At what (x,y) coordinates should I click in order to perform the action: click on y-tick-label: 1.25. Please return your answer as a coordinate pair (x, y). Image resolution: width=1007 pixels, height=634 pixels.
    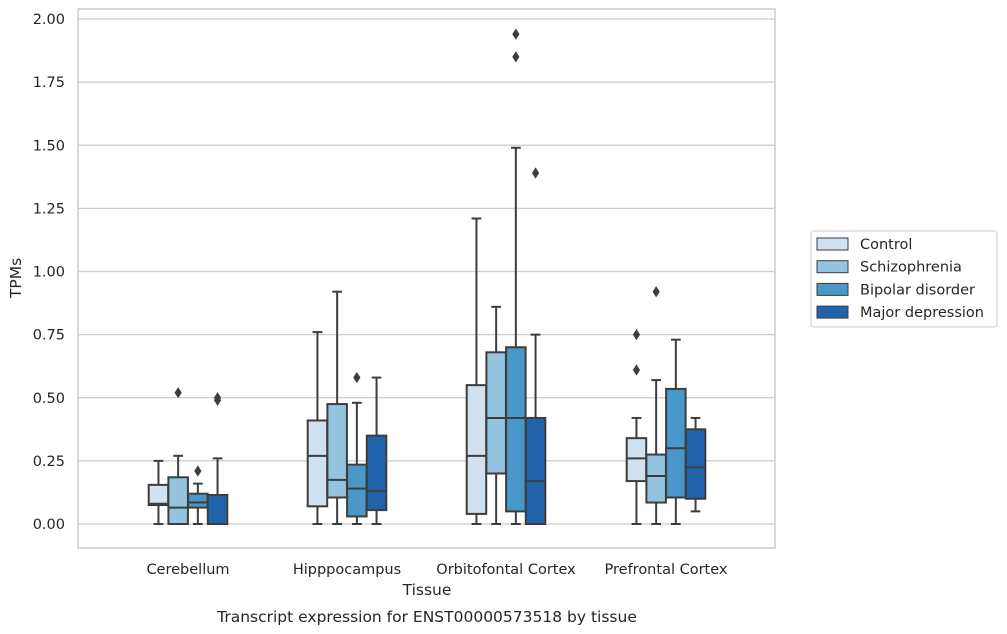
    Looking at the image, I should click on (49, 209).